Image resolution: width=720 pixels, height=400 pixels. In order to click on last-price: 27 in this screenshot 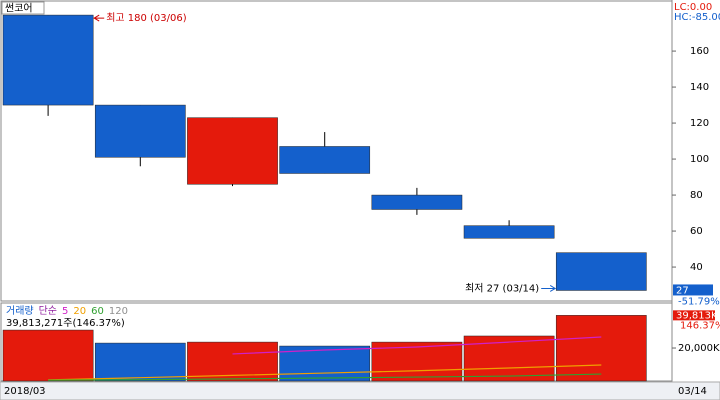, I will do `click(682, 290)`.